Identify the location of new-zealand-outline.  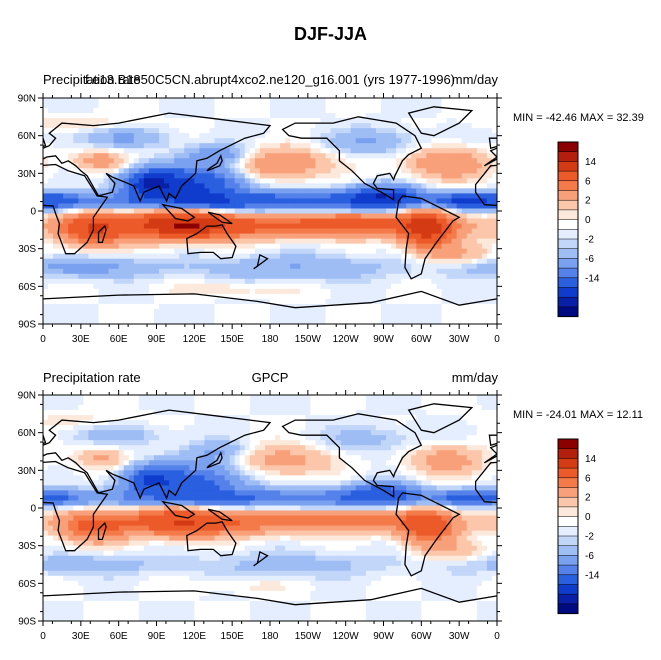
(261, 261).